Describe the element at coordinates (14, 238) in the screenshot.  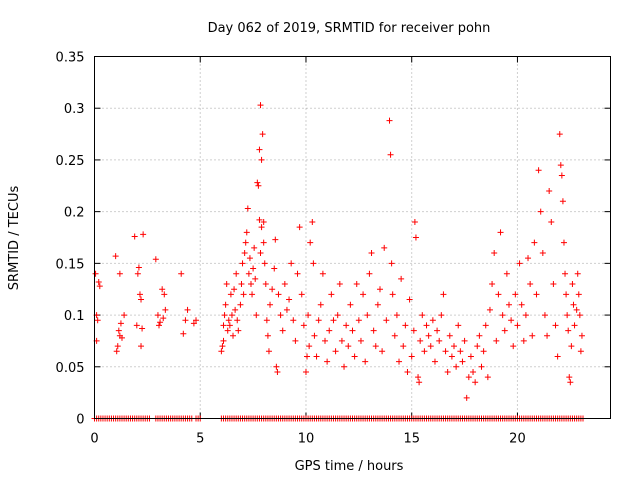
I see `y-axis-label: SRMTID / TECUs` at that location.